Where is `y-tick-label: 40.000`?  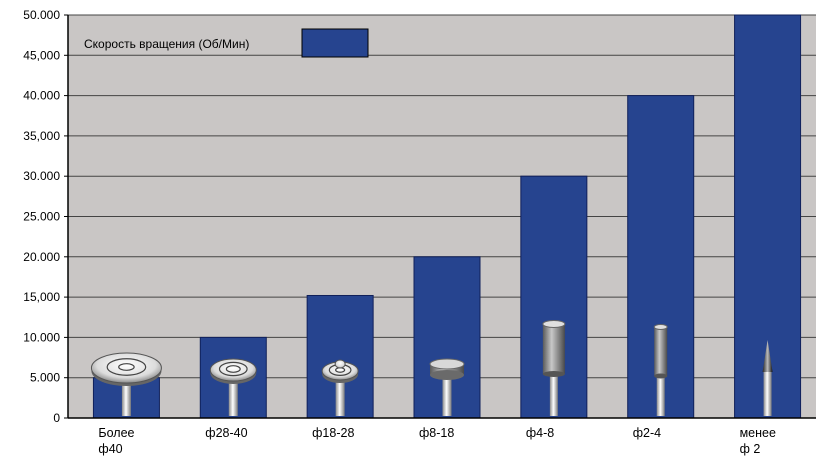
y-tick-label: 40.000 is located at coordinates (41, 96).